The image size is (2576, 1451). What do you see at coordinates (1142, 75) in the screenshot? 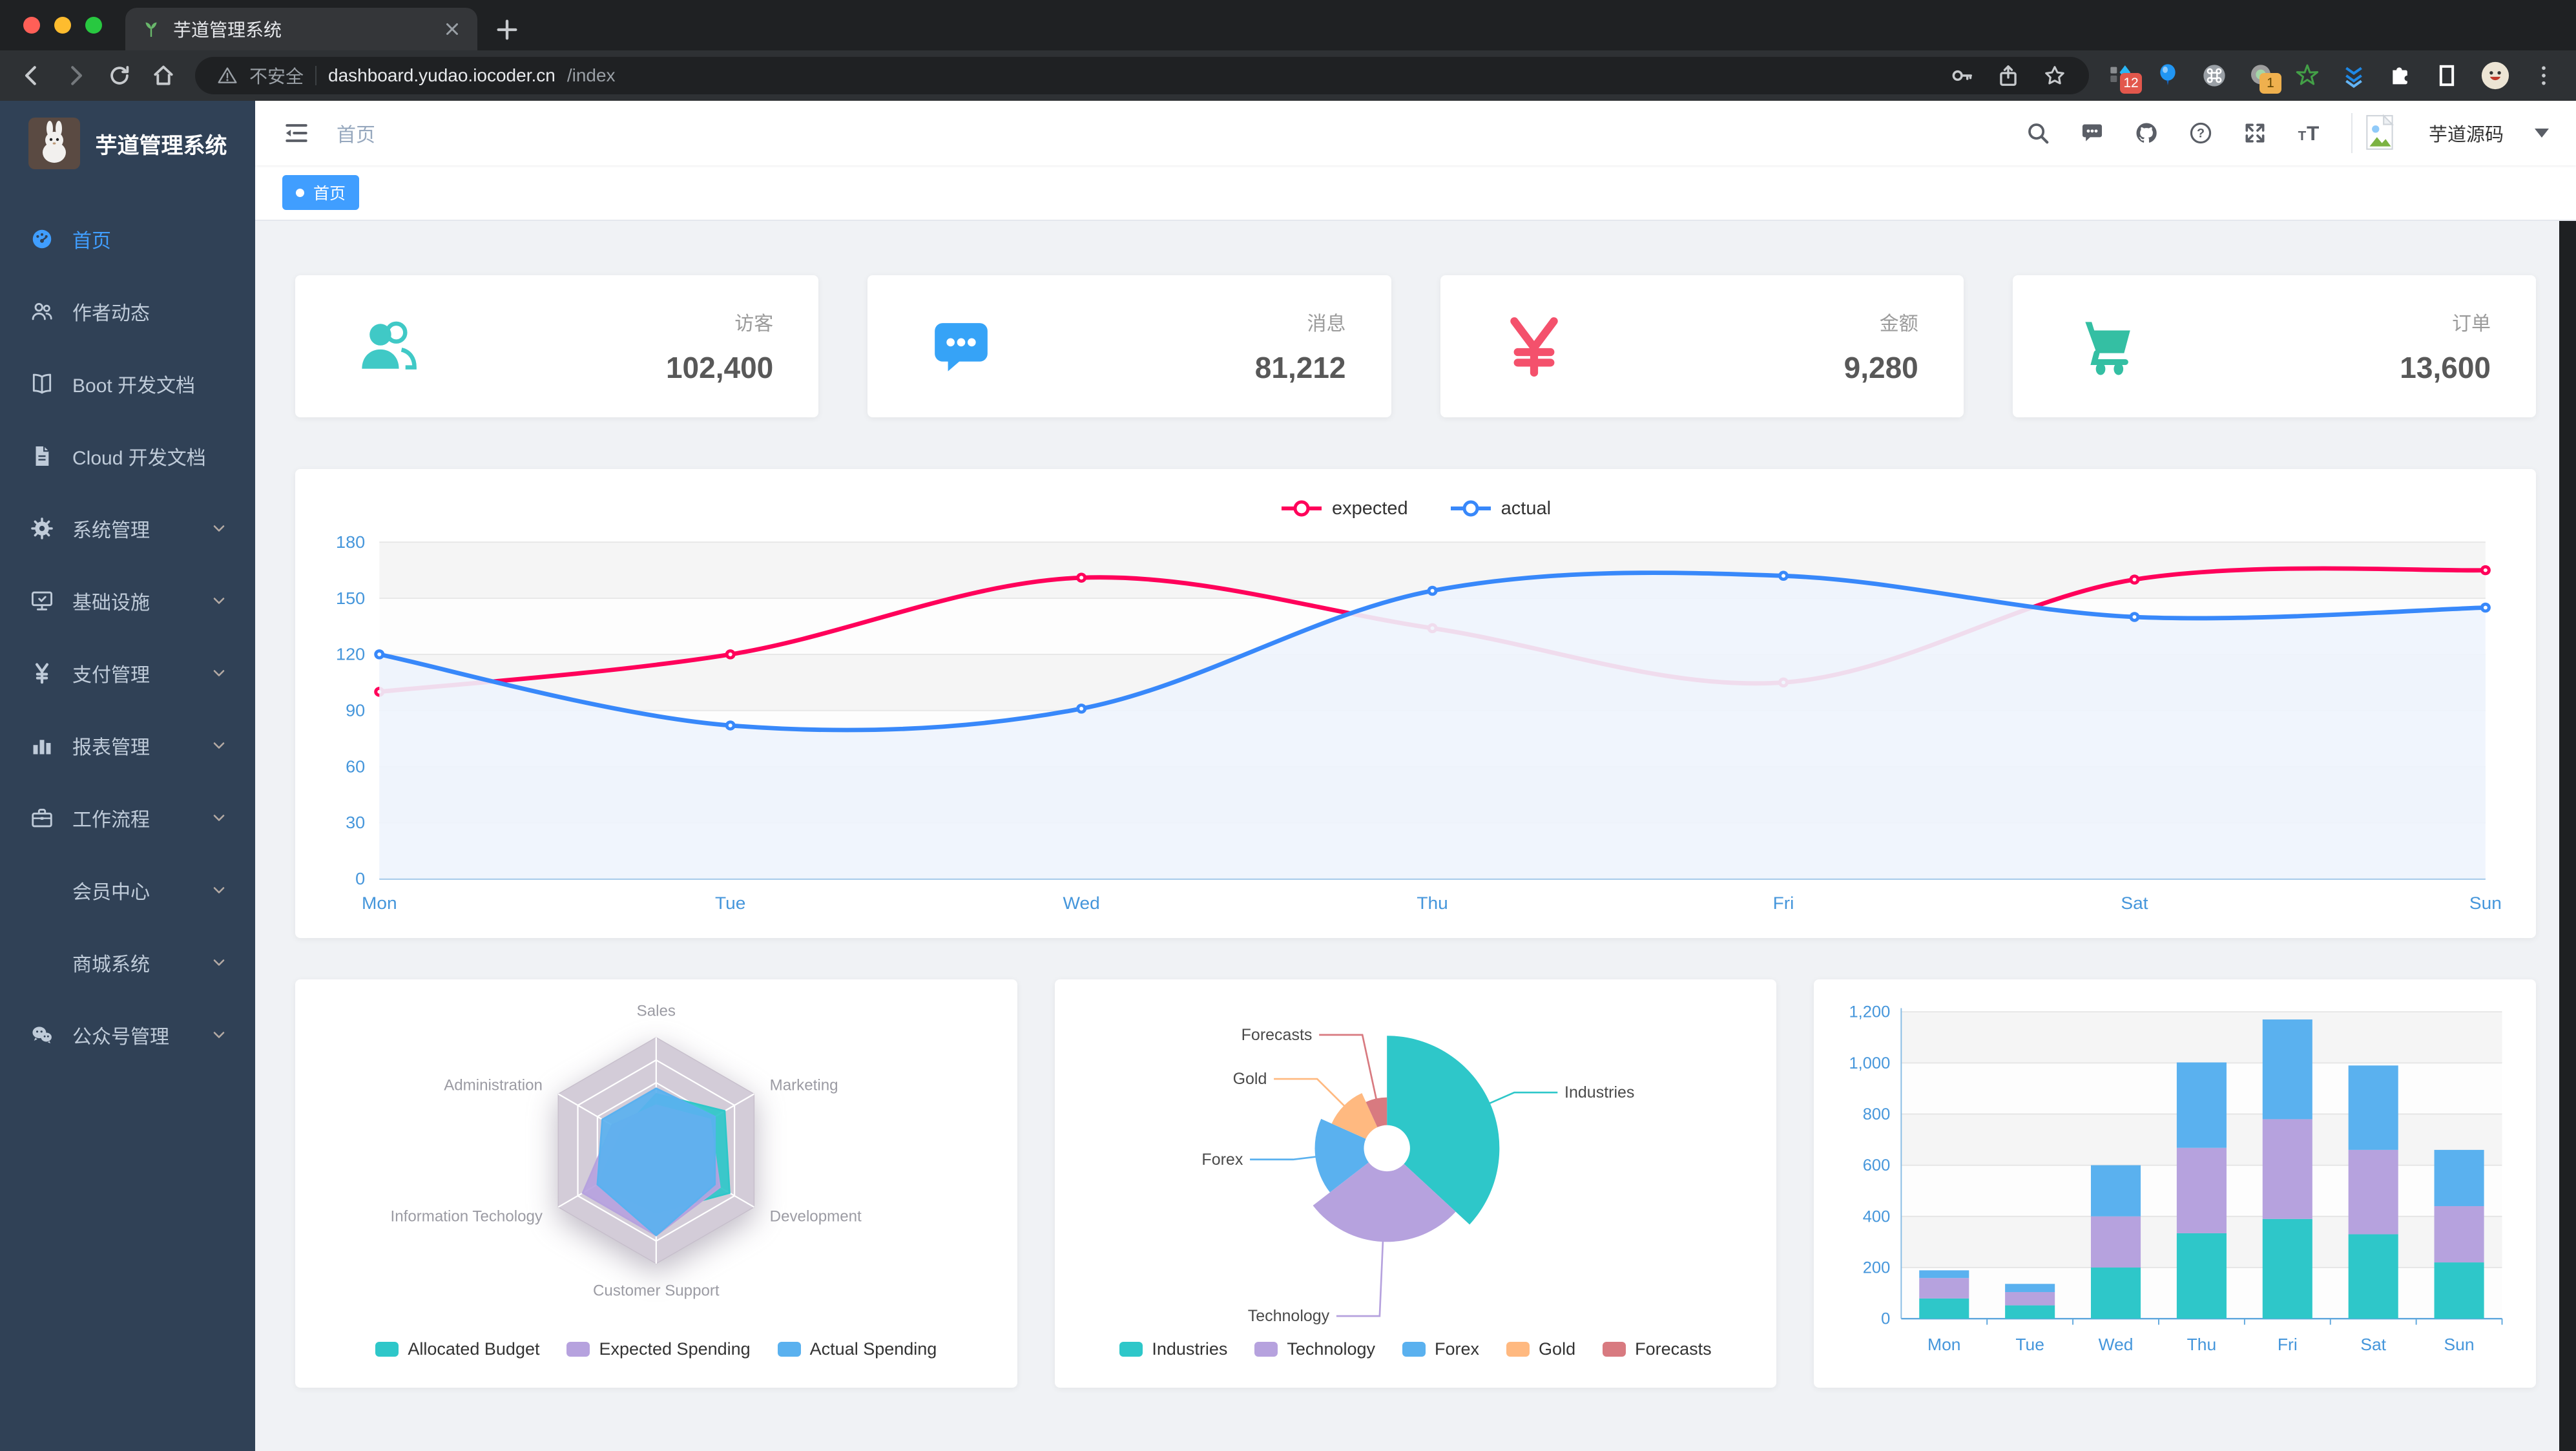
I see `address-bar: 不安全 dashboard.yudao.iocoder.cn/index` at bounding box center [1142, 75].